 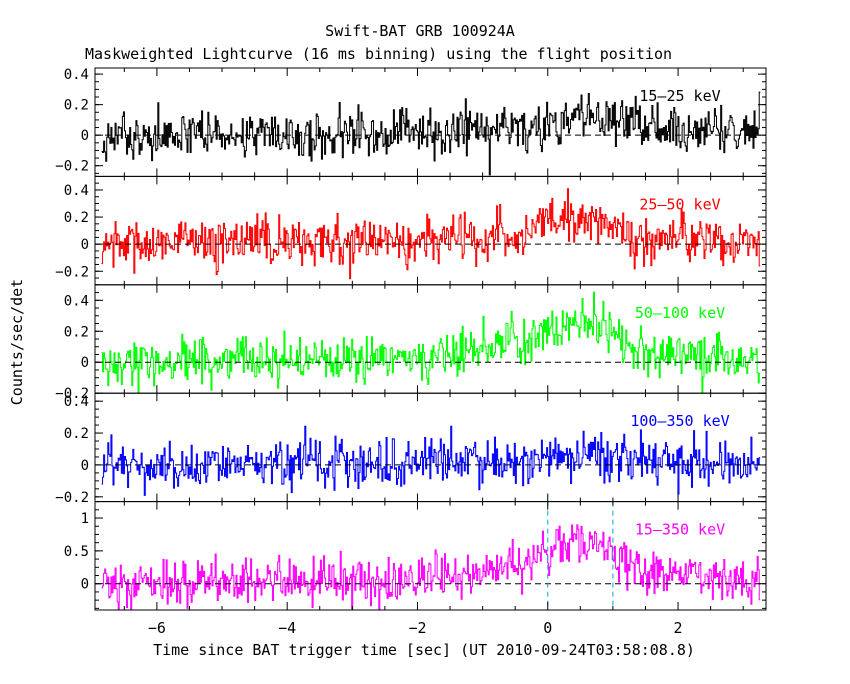 What do you see at coordinates (678, 628) in the screenshot?
I see `x-tick-label: 2` at bounding box center [678, 628].